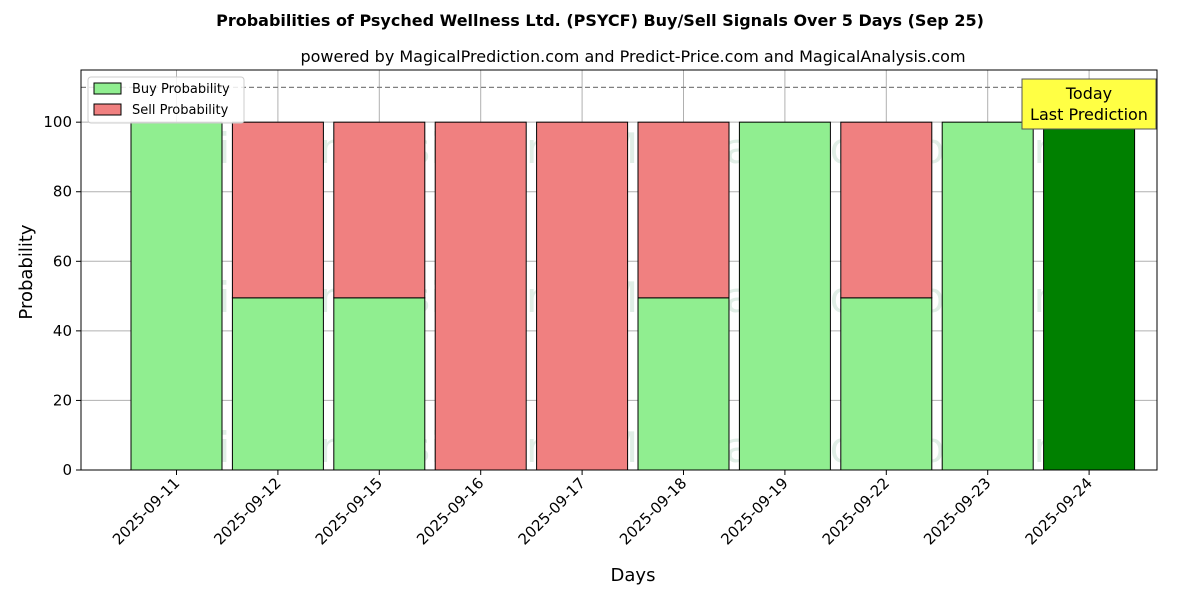 The image size is (1200, 600). I want to click on legend-box, so click(166, 100).